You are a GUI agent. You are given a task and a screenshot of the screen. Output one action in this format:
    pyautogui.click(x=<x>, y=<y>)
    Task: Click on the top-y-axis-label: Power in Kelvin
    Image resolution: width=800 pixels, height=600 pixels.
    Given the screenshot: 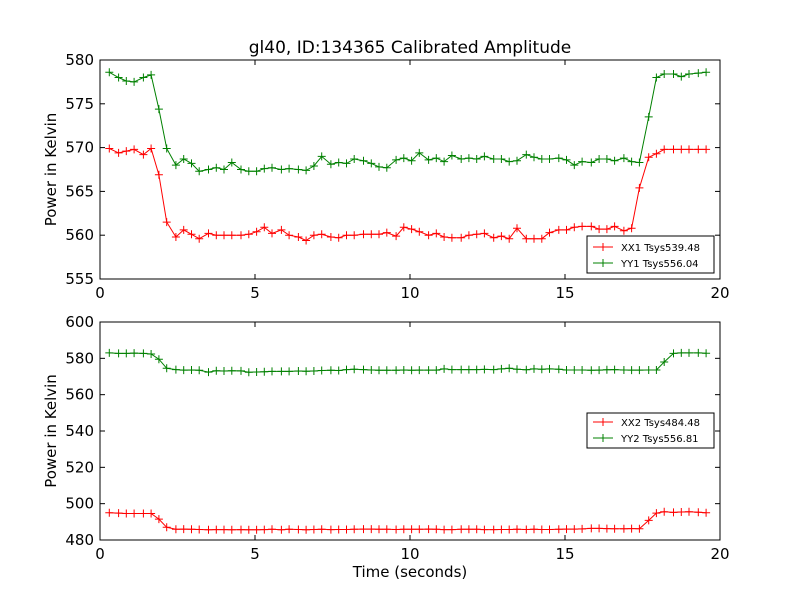 What is the action you would take?
    pyautogui.click(x=51, y=170)
    